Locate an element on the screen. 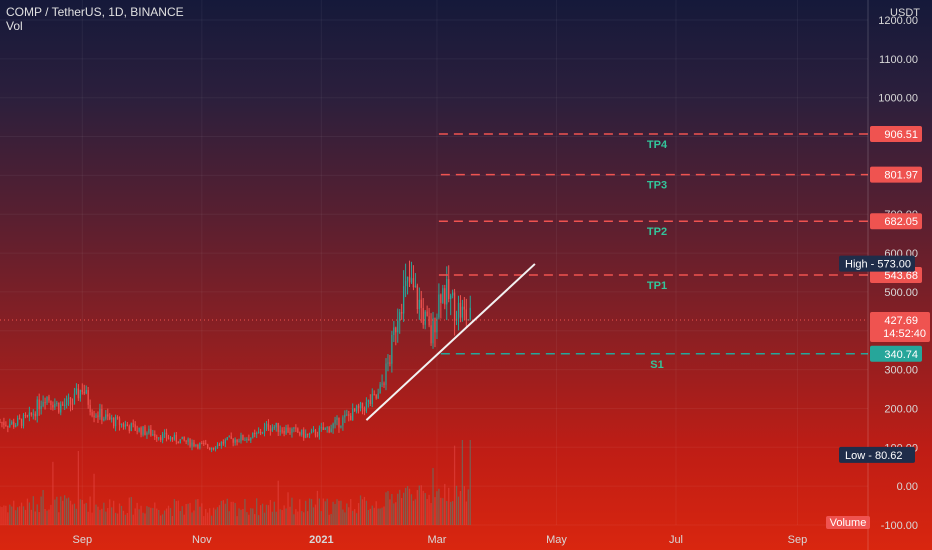 This screenshot has width=932, height=550. last-price-value: 427.69 is located at coordinates (901, 321).